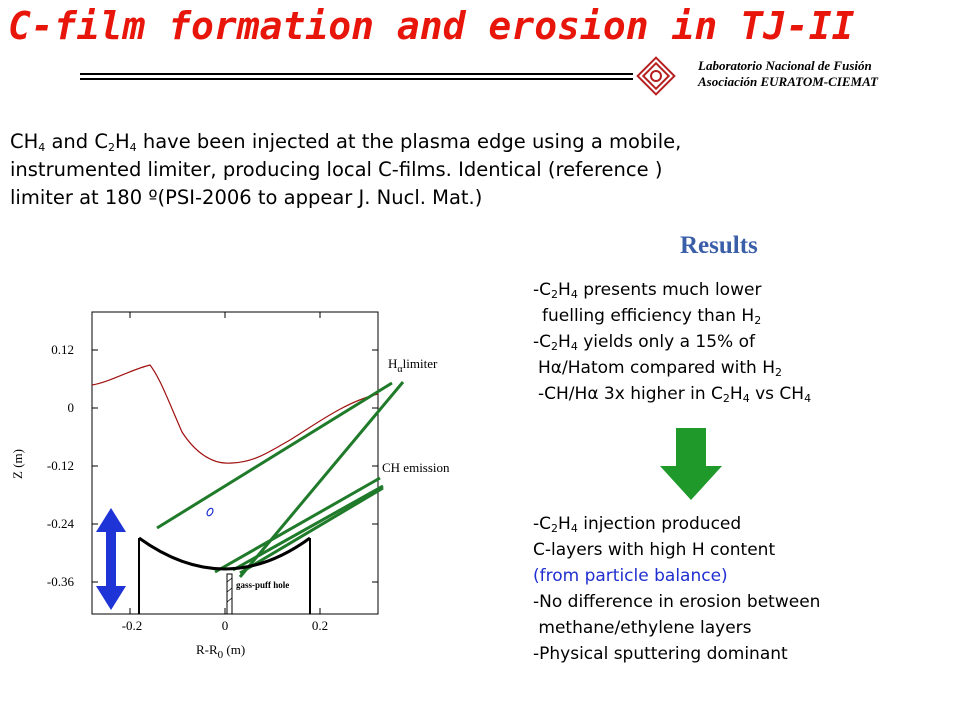 The width and height of the screenshot is (960, 720). I want to click on plot-frame, so click(235, 463).